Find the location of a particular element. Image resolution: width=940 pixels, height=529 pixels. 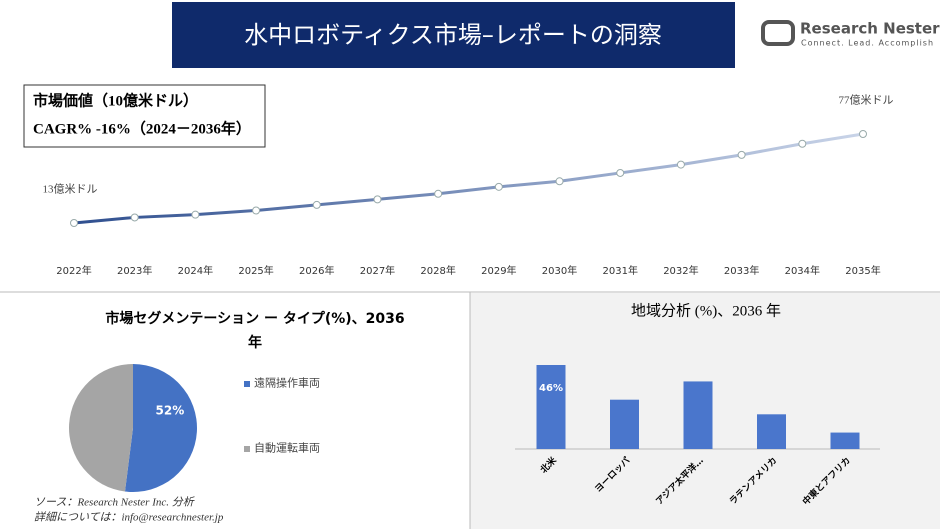

contact: 詳細については：info@researchnester.jp is located at coordinates (129, 517).